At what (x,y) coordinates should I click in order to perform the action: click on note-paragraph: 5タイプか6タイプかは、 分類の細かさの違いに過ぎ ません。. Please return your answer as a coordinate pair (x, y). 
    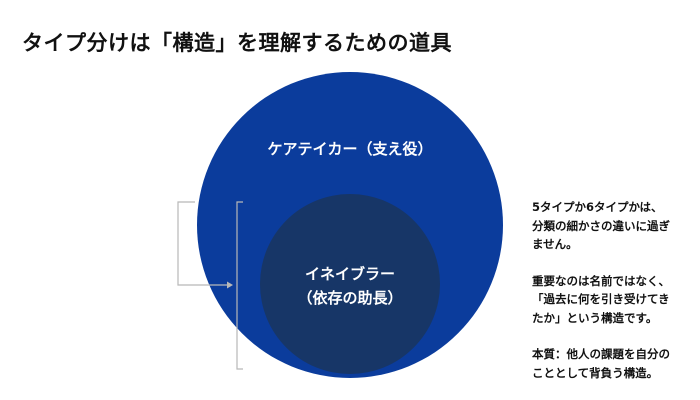
    Looking at the image, I should click on (607, 226).